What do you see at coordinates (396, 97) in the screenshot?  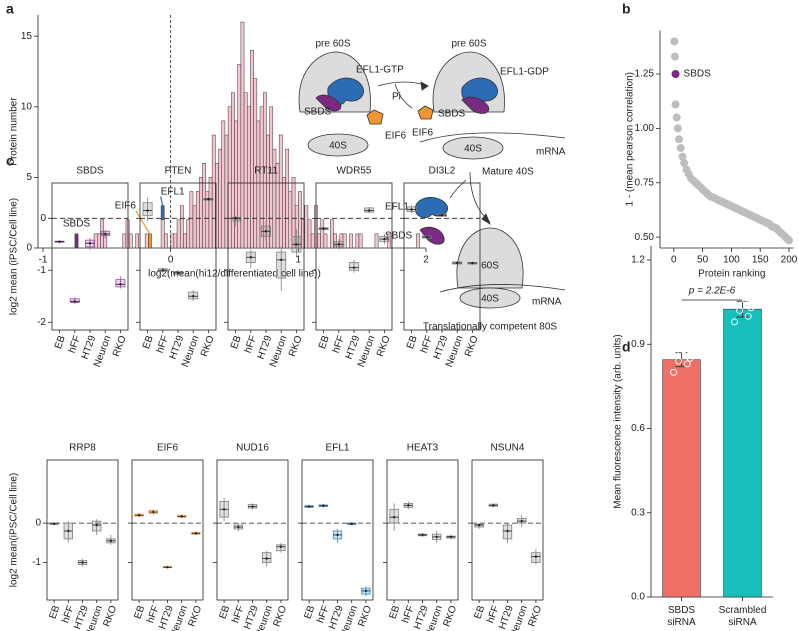 I see `diagram-label: Pi` at bounding box center [396, 97].